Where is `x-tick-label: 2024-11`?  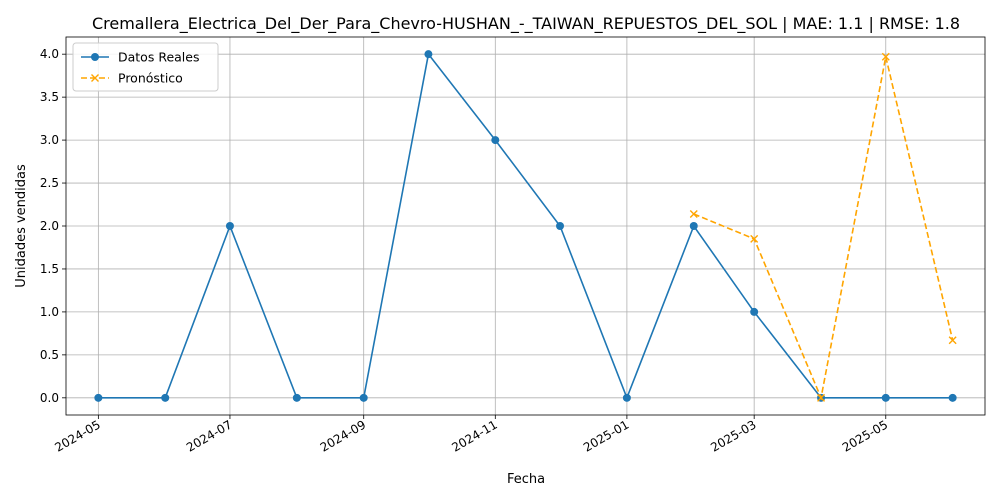 x-tick-label: 2024-11 is located at coordinates (474, 435).